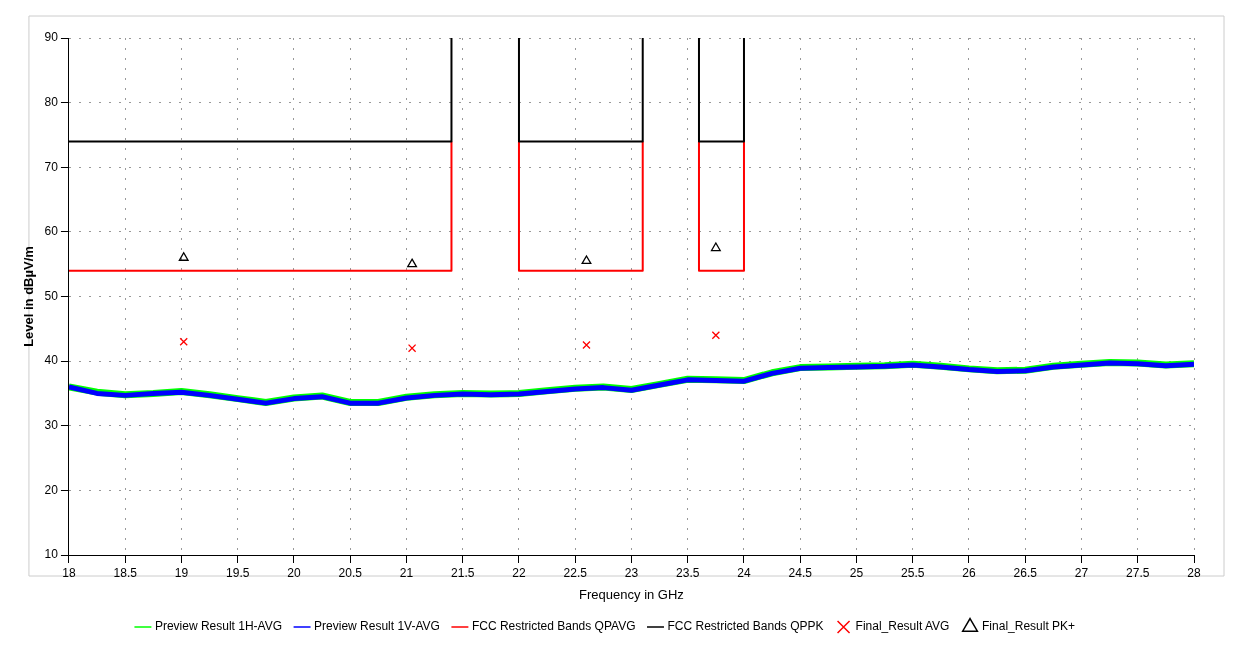 This screenshot has width=1242, height=664. Describe the element at coordinates (631, 594) in the screenshot. I see `x-axis-title: Frequency in GHz` at that location.